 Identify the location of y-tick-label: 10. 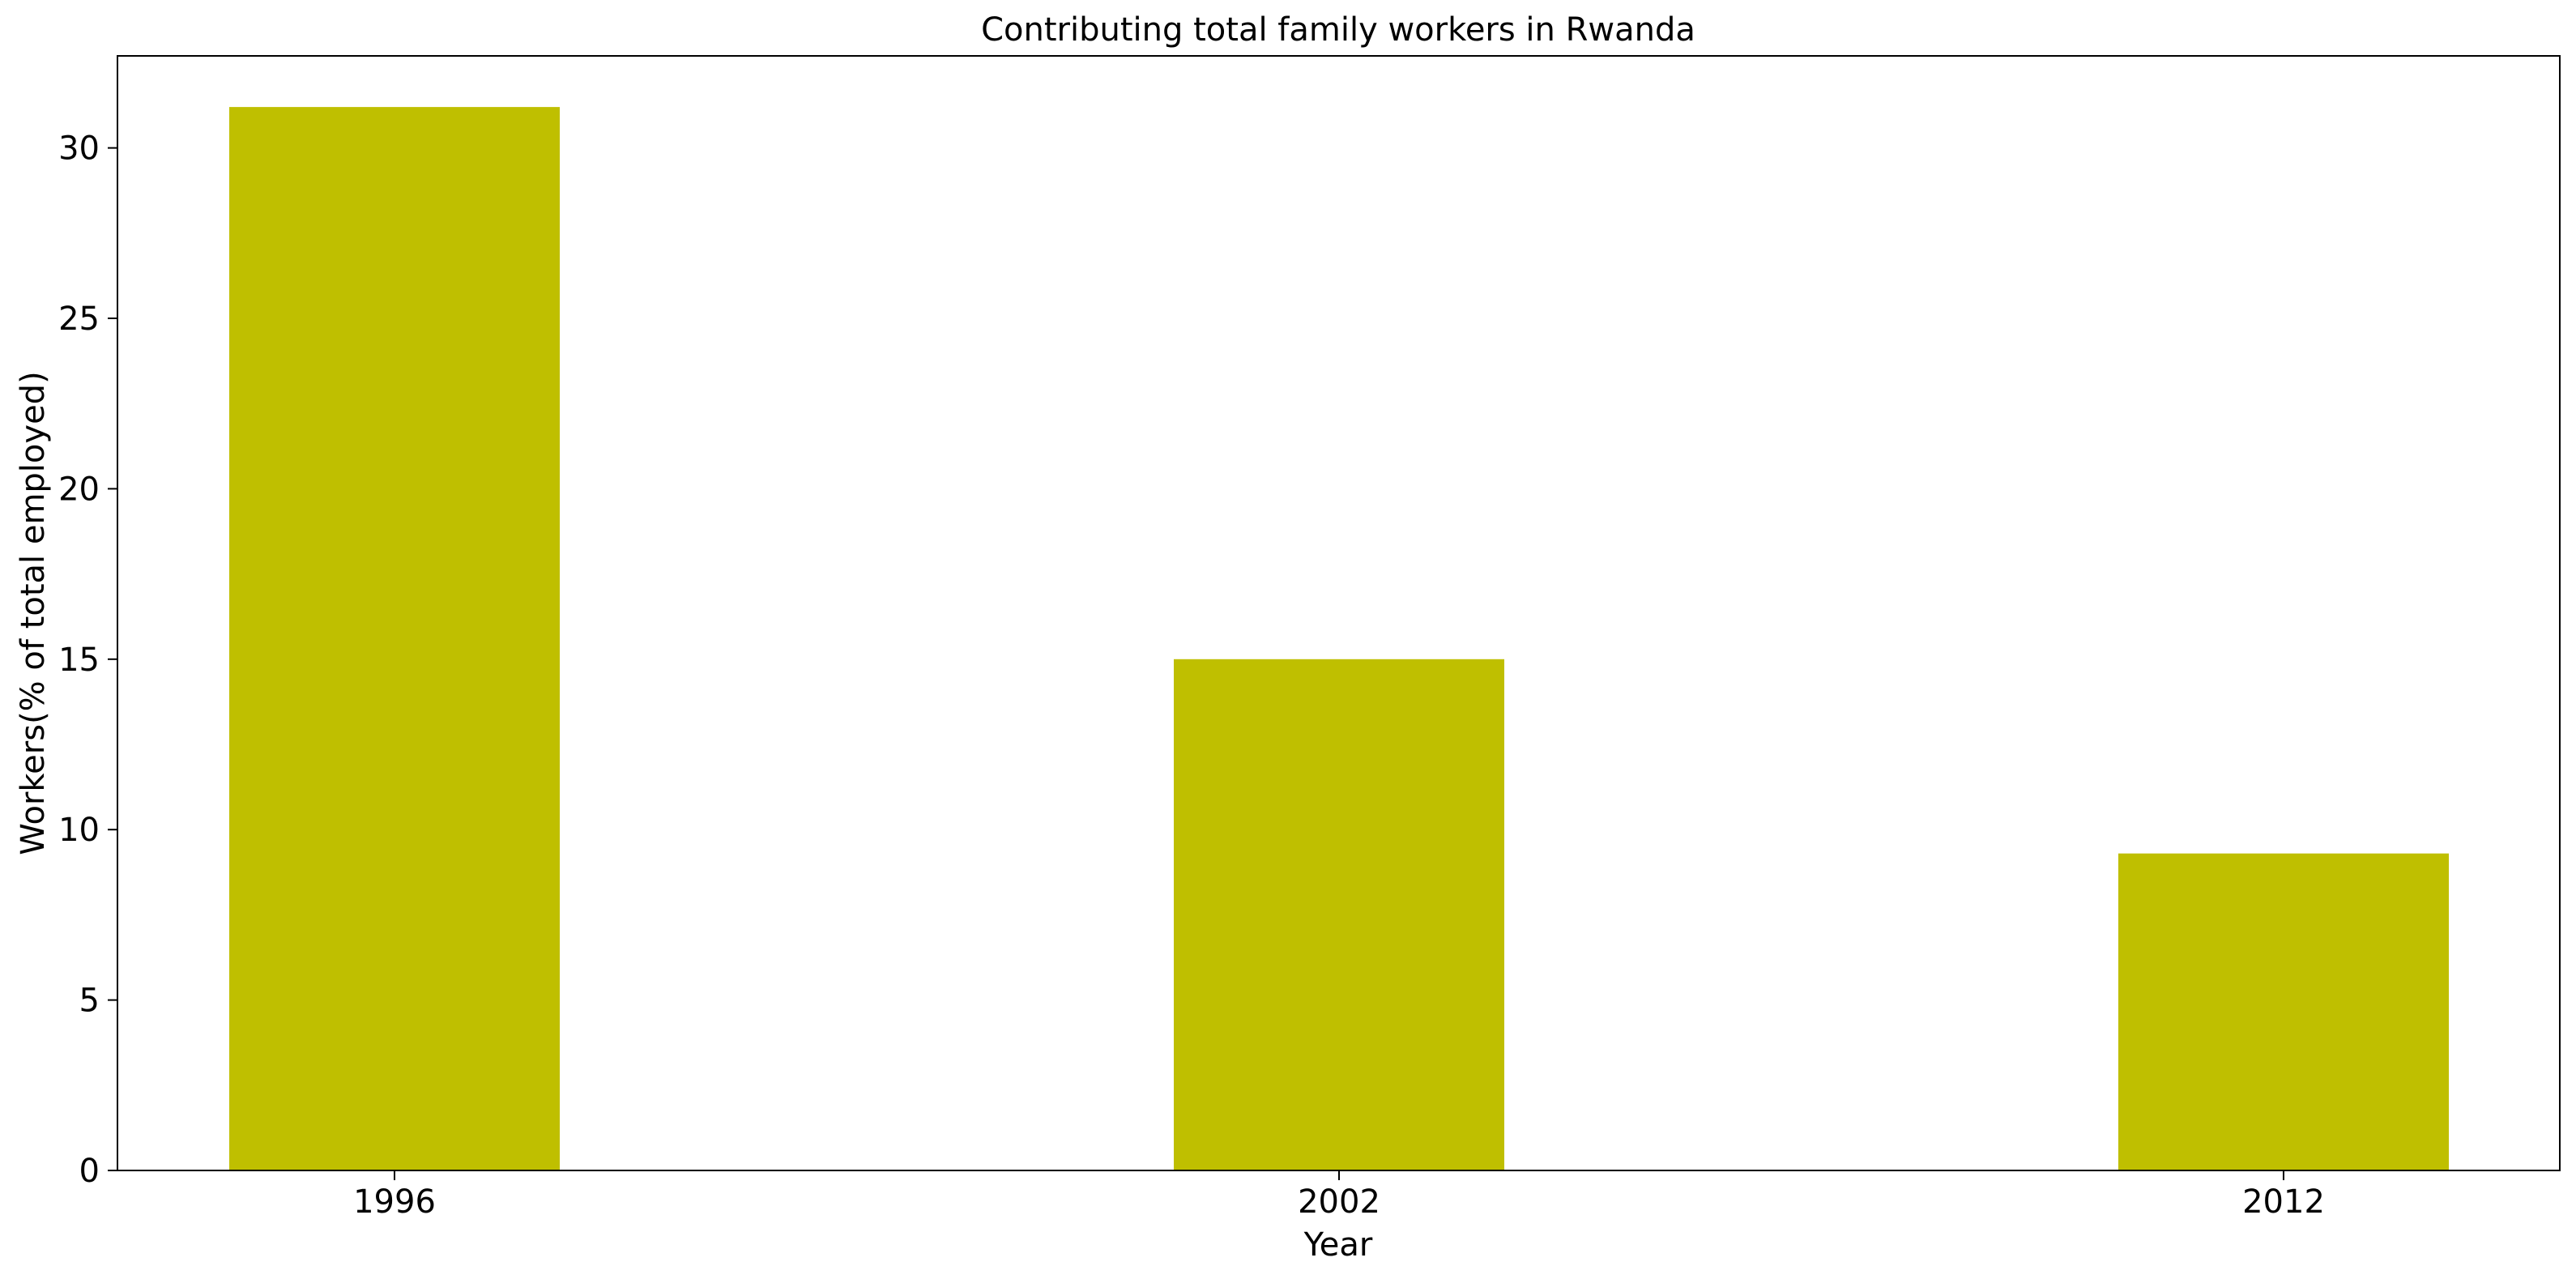
(79, 830).